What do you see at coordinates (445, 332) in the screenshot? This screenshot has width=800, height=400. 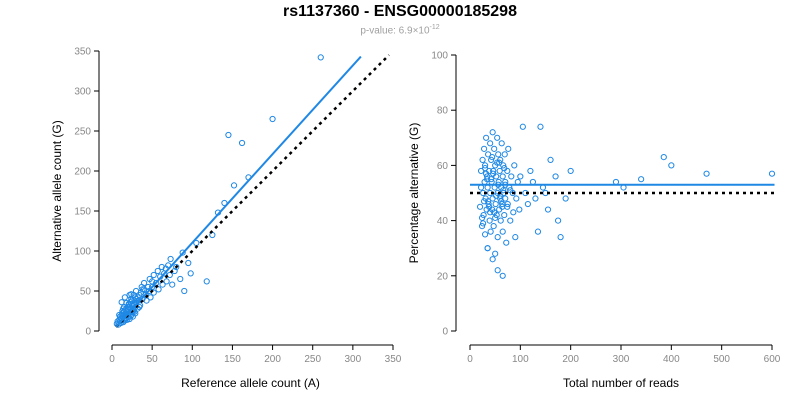 I see `y-tick-label: 0` at bounding box center [445, 332].